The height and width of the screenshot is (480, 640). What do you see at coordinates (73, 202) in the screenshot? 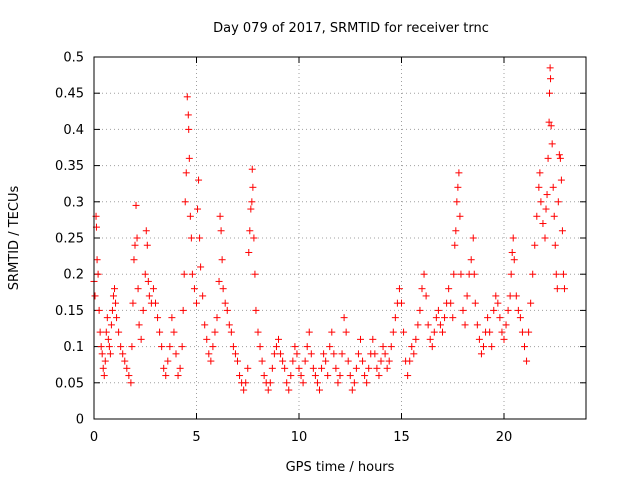
I see `y-tick-label: 0.3` at bounding box center [73, 202].